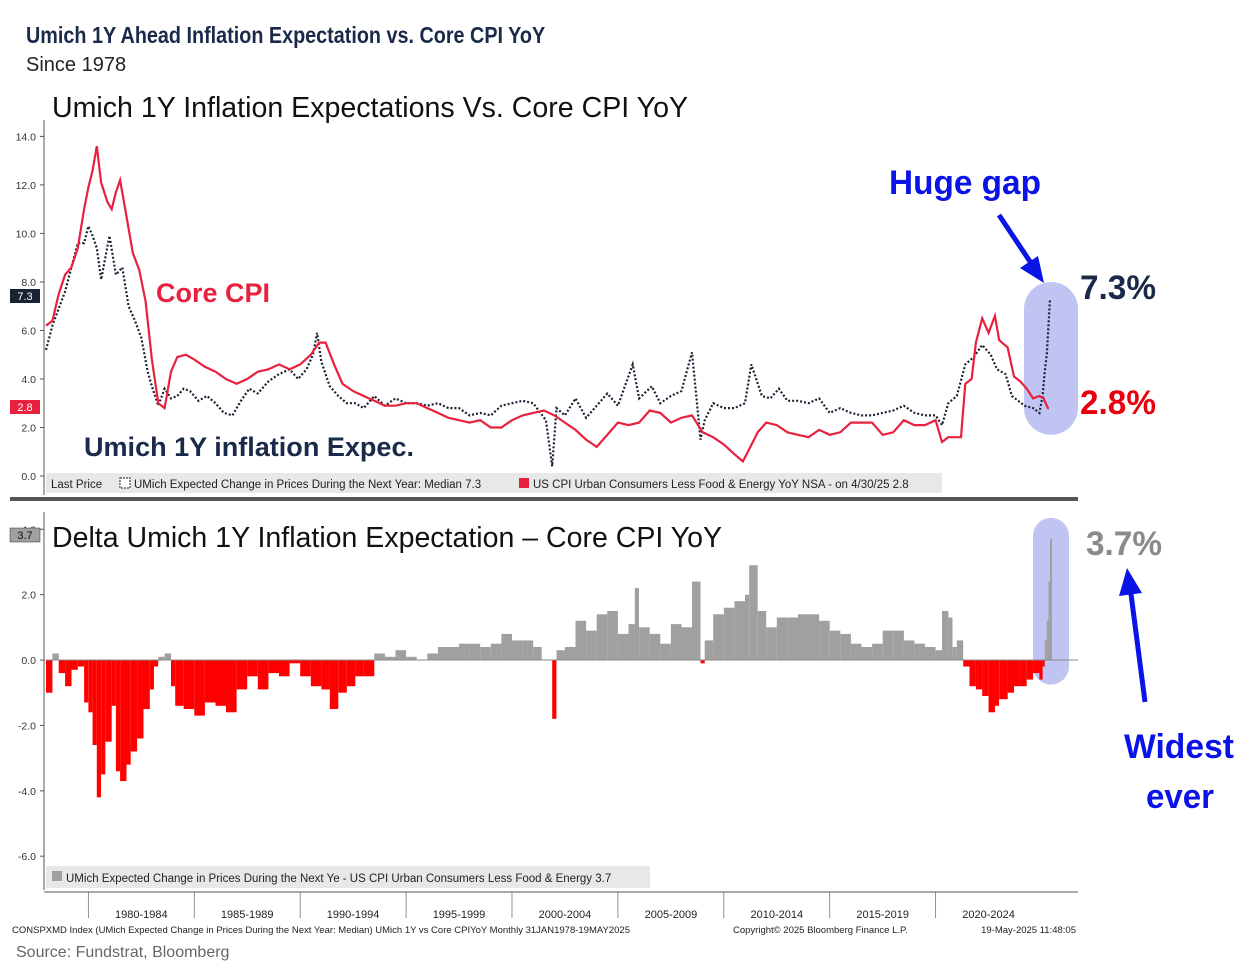 The height and width of the screenshot is (974, 1258). I want to click on last-value-tag-core-text: 2.8, so click(24, 408).